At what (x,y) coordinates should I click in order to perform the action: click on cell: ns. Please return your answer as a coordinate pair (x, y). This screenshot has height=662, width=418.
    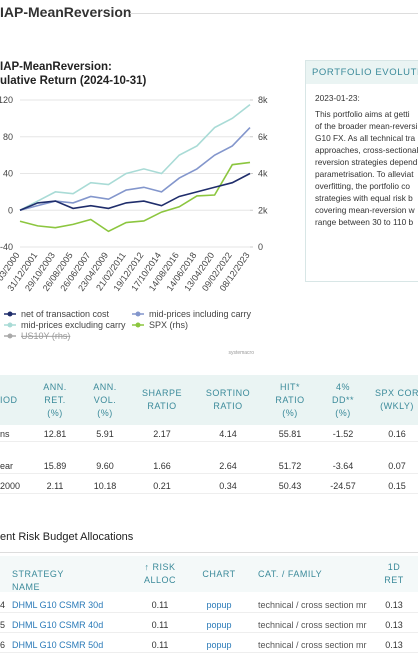
    Looking at the image, I should click on (5, 434).